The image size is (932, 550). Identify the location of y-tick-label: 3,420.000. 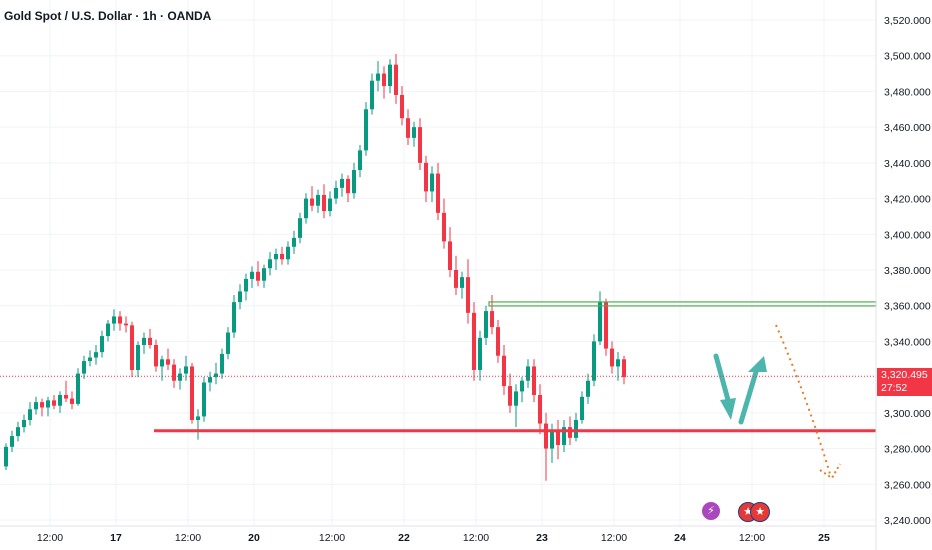
(907, 200).